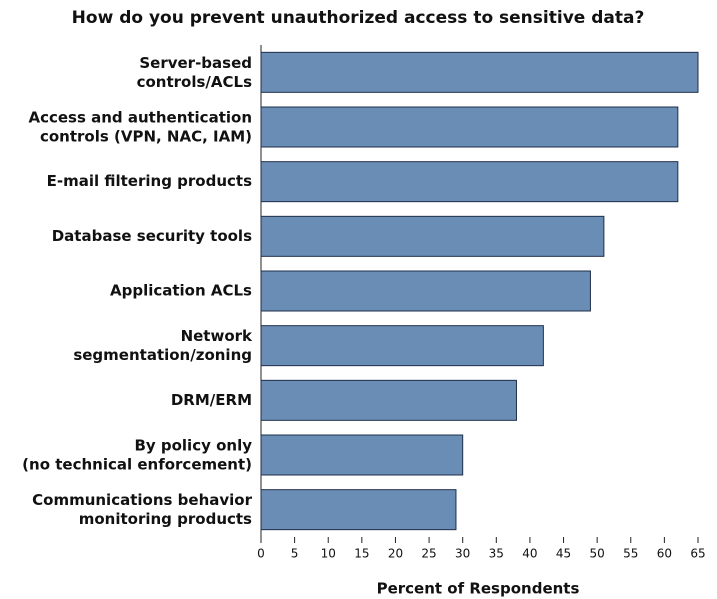 Image resolution: width=717 pixels, height=599 pixels. I want to click on x-tick-label: 60, so click(664, 554).